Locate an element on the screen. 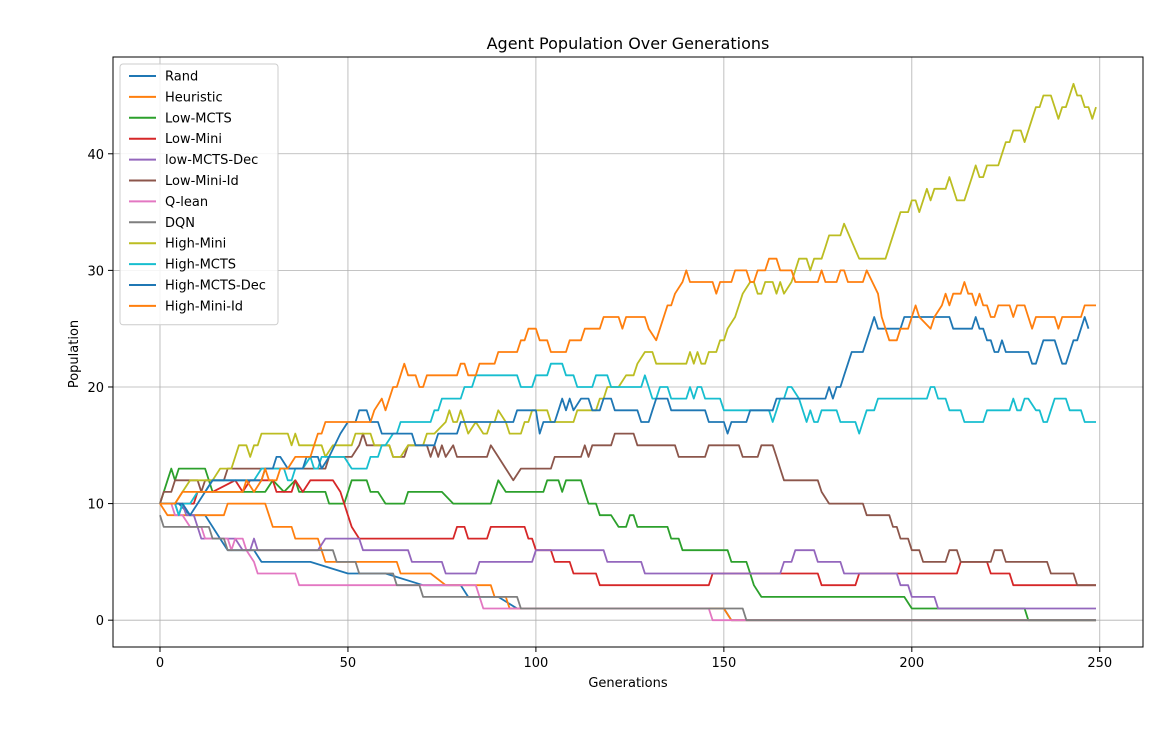 The image size is (1169, 736). x-tick-label: 150 is located at coordinates (723, 663).